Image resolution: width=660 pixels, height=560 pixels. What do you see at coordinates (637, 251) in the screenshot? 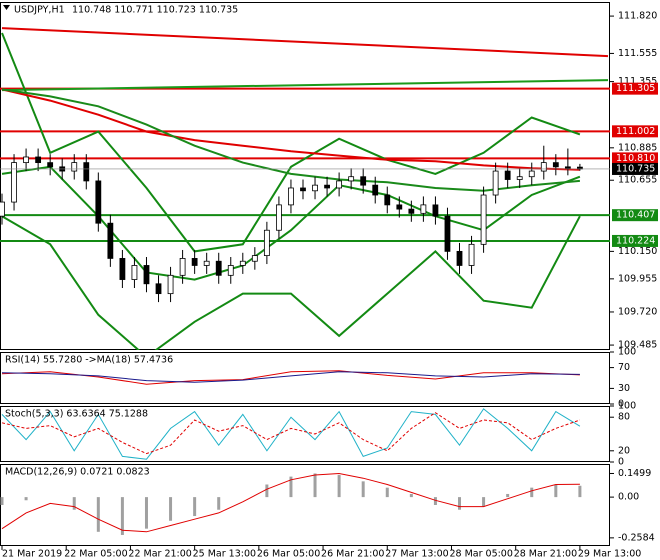
I see `y-tick-label: 110.150` at bounding box center [637, 251].